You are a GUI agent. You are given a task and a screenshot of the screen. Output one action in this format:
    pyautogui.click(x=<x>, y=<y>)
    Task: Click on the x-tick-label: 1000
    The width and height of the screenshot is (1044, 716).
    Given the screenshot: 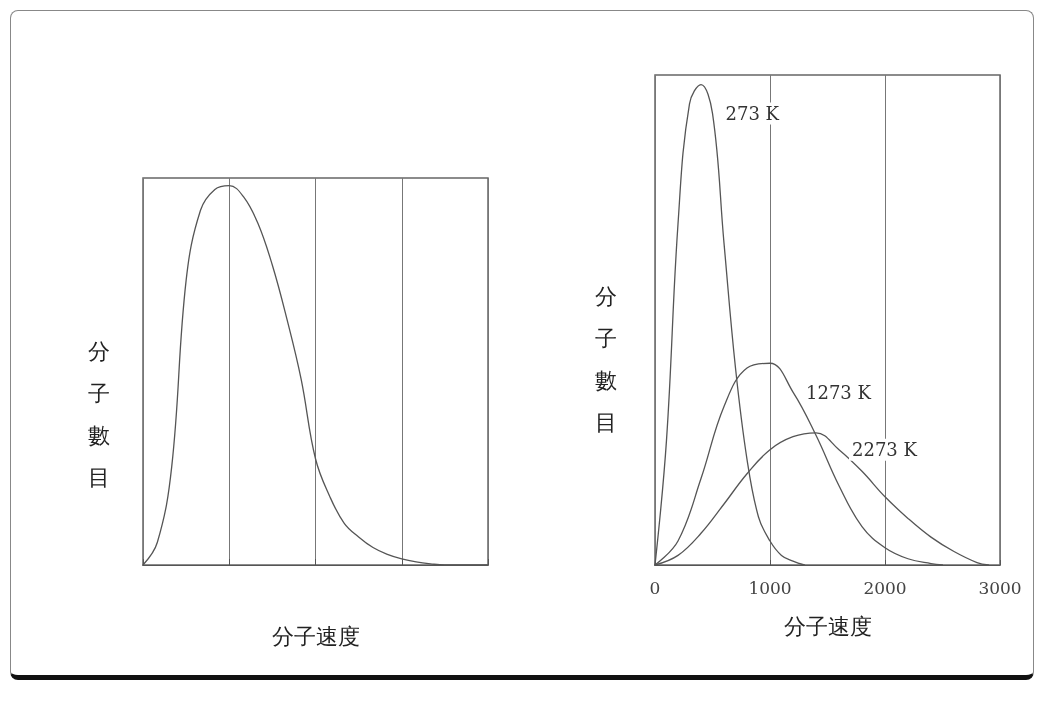 What is the action you would take?
    pyautogui.click(x=770, y=587)
    